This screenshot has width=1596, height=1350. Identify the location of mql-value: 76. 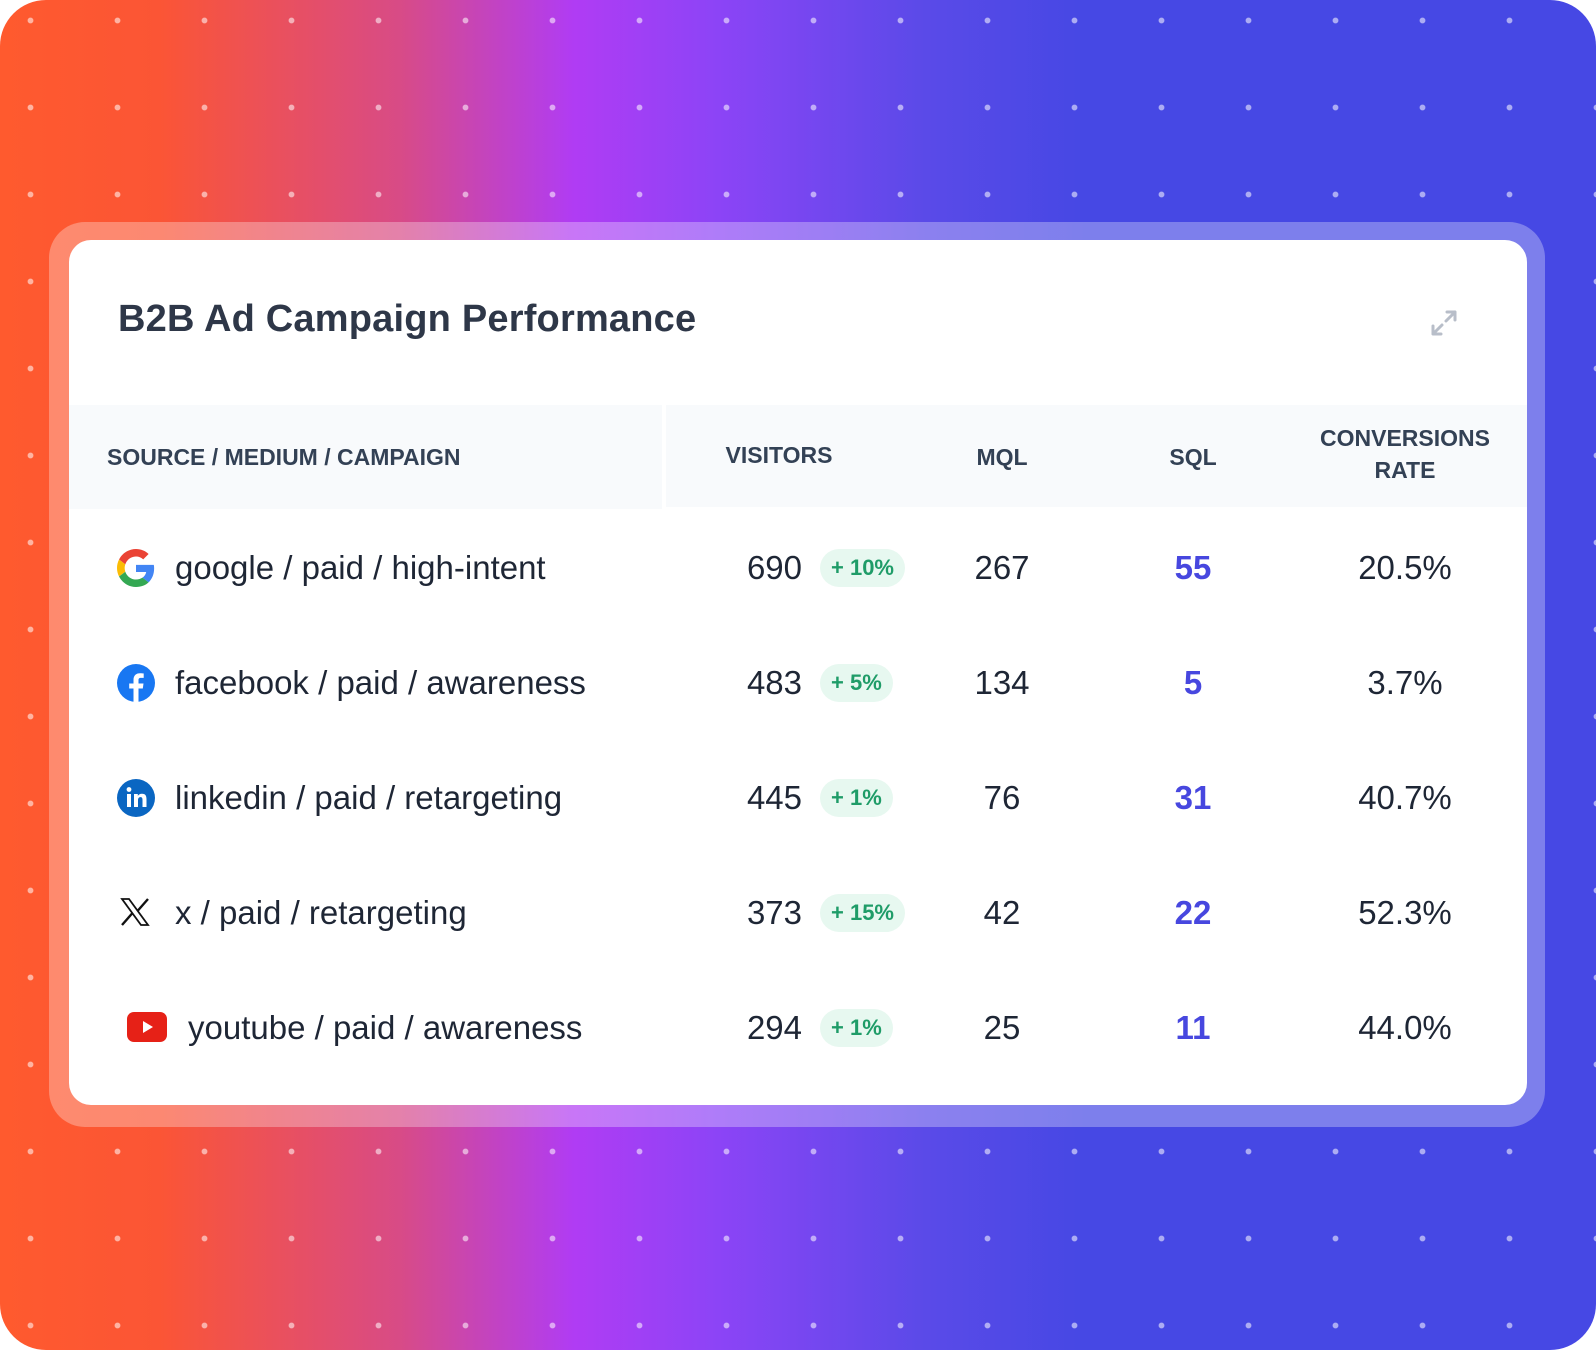
(1002, 797).